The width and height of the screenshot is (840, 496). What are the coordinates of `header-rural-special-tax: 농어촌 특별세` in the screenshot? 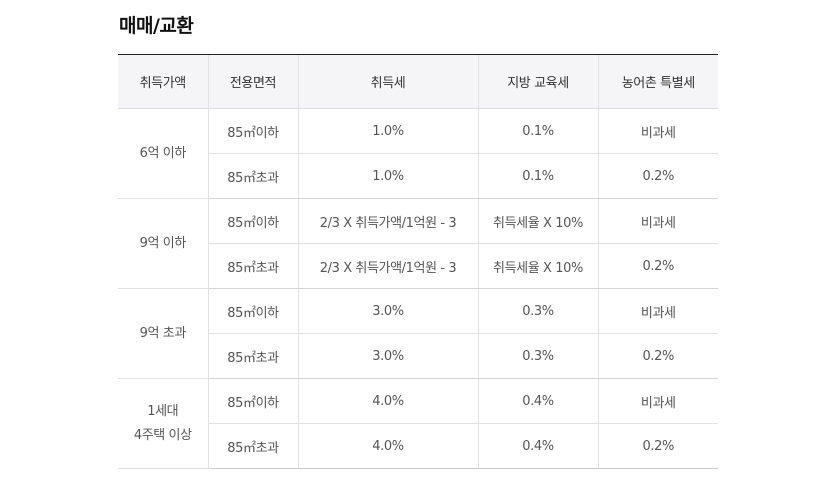 It's located at (657, 81).